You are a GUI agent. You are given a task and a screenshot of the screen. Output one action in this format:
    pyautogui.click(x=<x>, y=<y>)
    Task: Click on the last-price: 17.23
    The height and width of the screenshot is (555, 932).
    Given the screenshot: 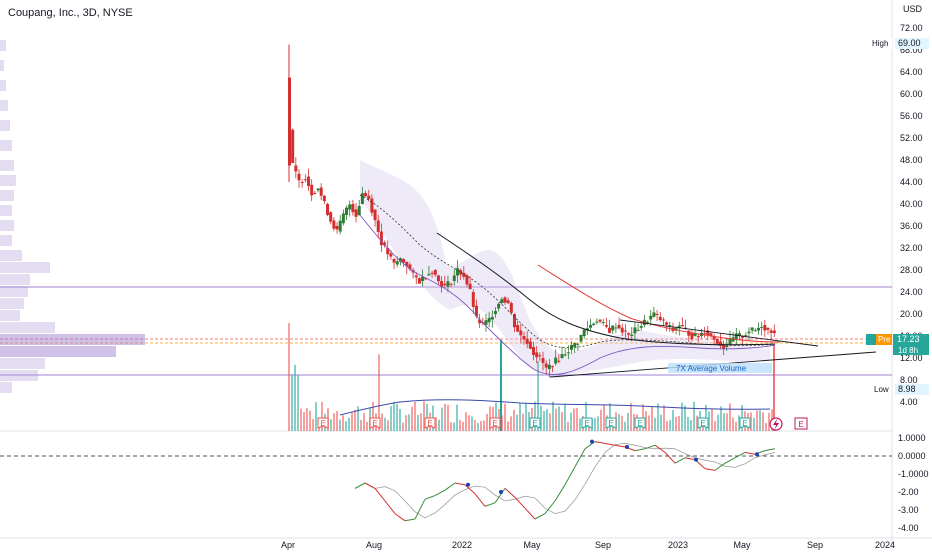 What is the action you would take?
    pyautogui.click(x=908, y=339)
    